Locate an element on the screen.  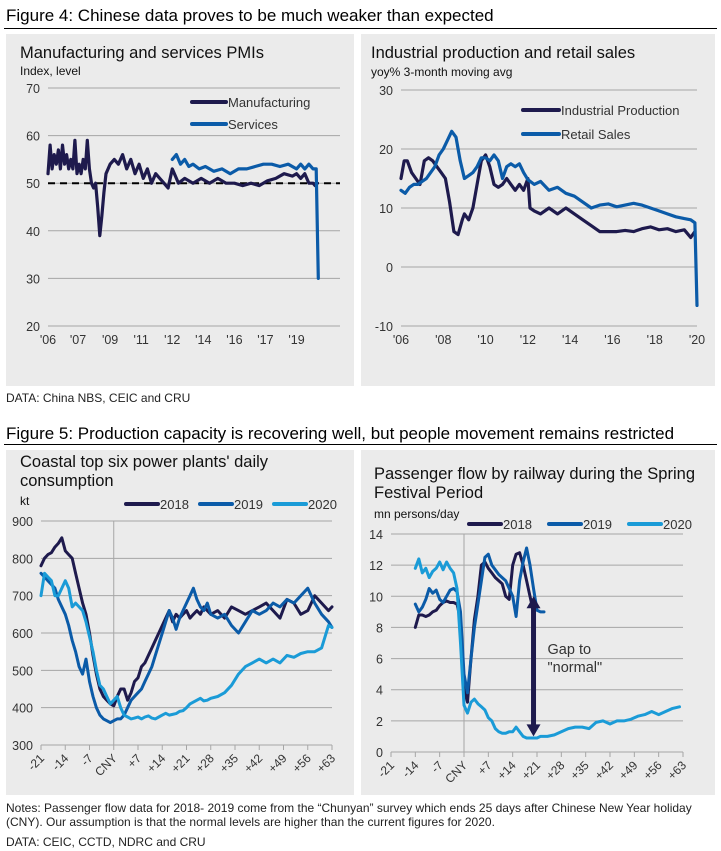
y-tick-label: 500 is located at coordinates (22, 671).